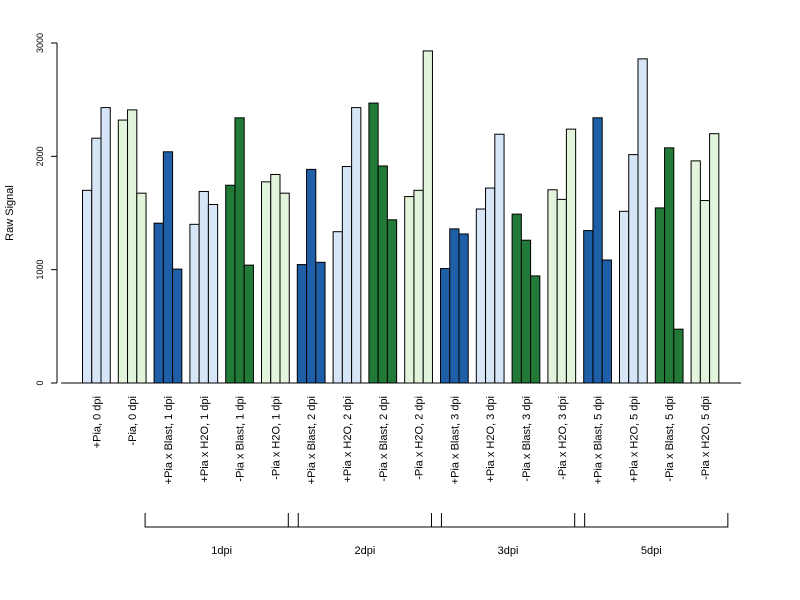 Image resolution: width=800 pixels, height=600 pixels. Describe the element at coordinates (491, 439) in the screenshot. I see `category-label: +Pia x H2O, 3 dpi` at that location.